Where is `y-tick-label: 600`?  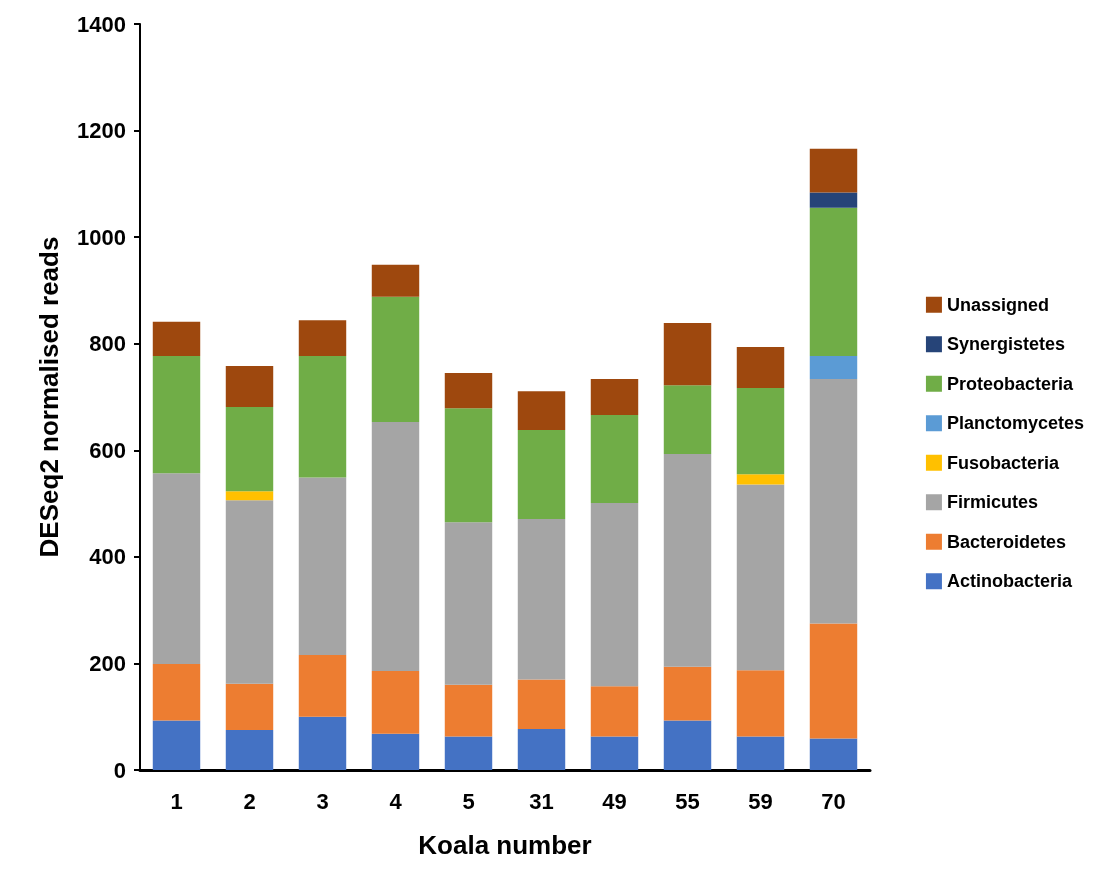
y-tick-label: 600 is located at coordinates (107, 450).